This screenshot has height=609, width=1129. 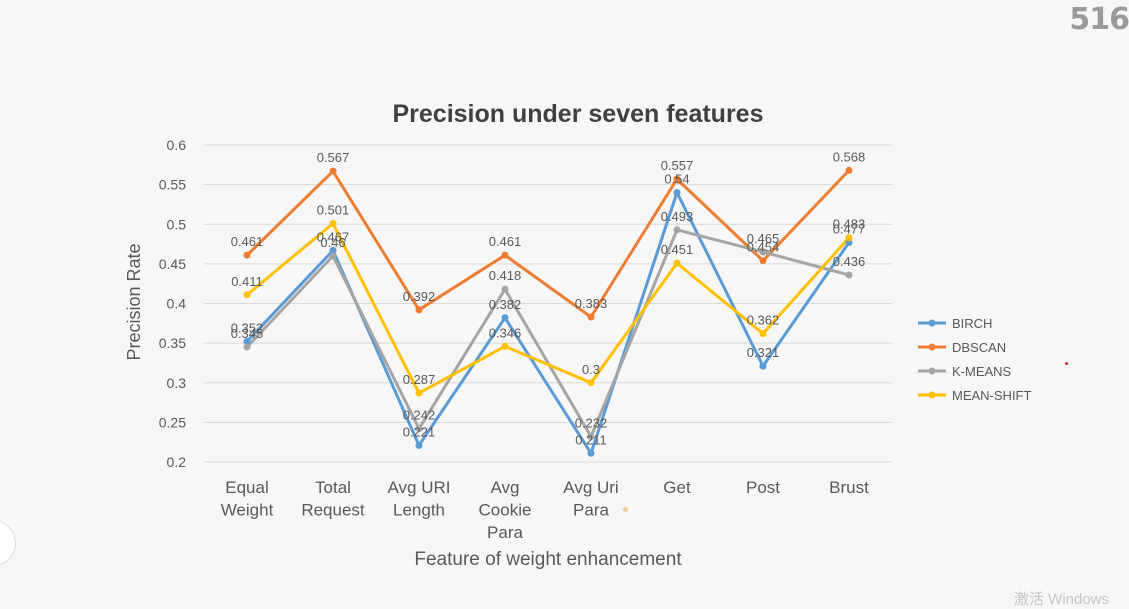 I want to click on y-tick-label: 0.55, so click(x=172, y=185).